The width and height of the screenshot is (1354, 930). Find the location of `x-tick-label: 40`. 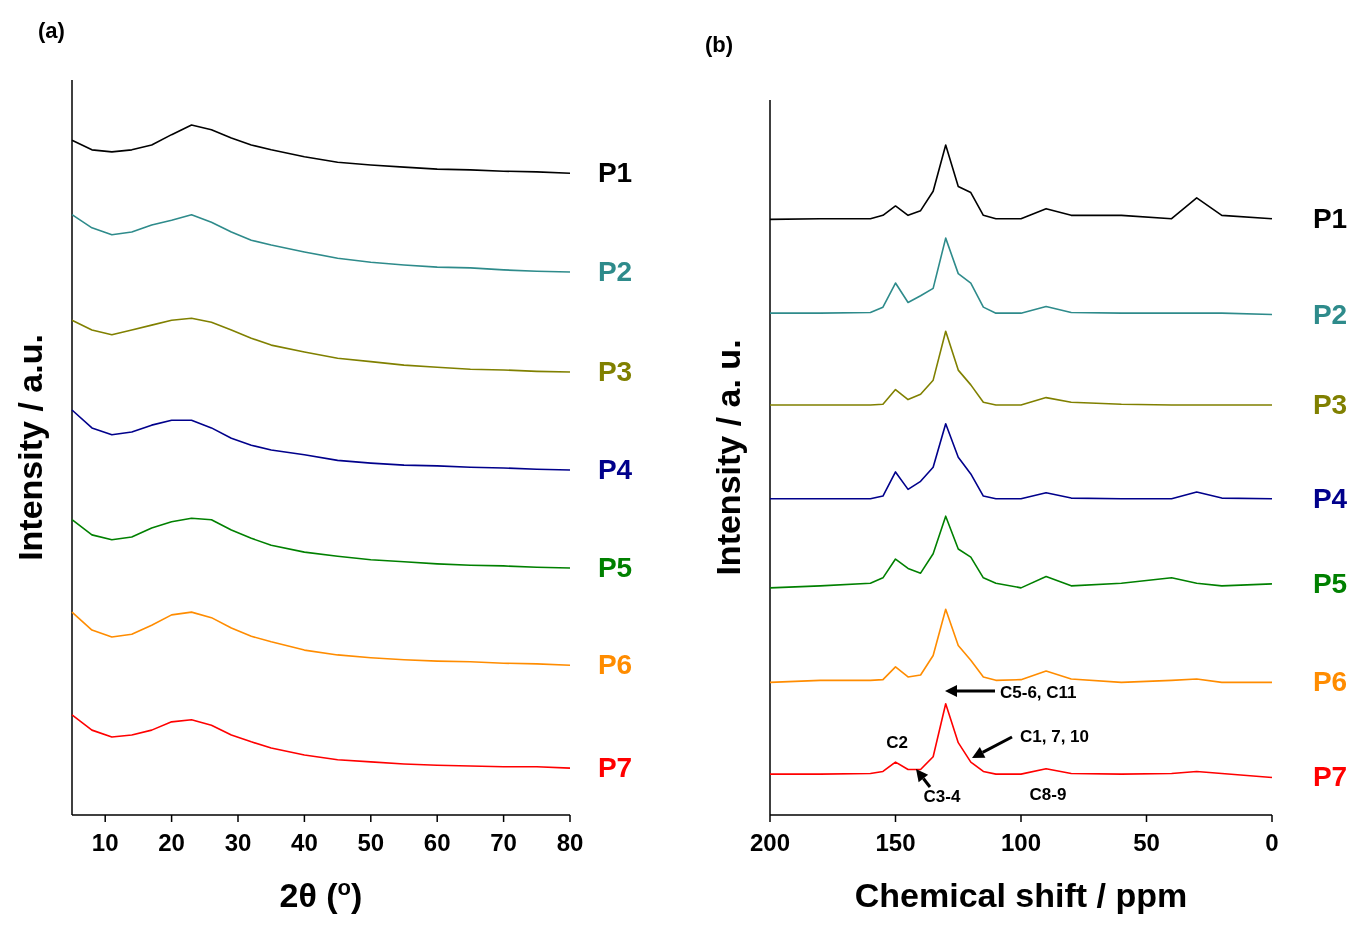

x-tick-label: 40 is located at coordinates (304, 842).